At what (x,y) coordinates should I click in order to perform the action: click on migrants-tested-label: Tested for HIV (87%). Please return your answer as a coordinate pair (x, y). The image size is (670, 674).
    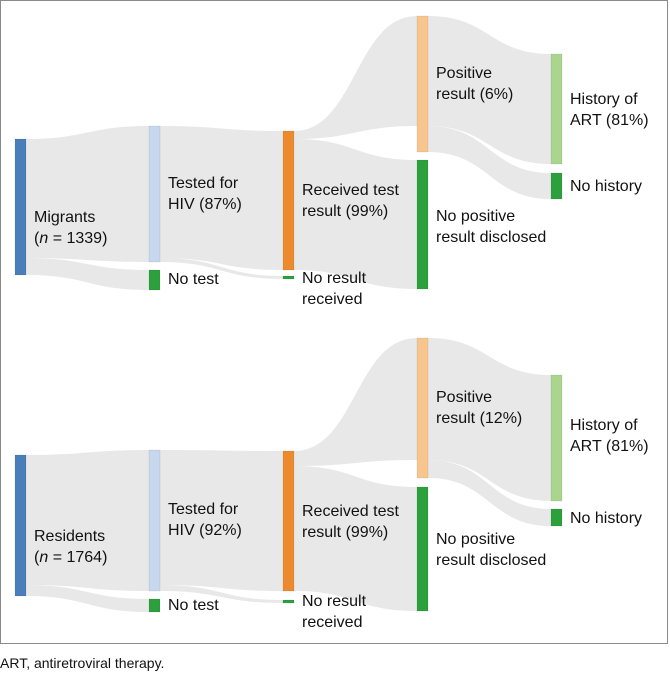
    Looking at the image, I should click on (205, 194).